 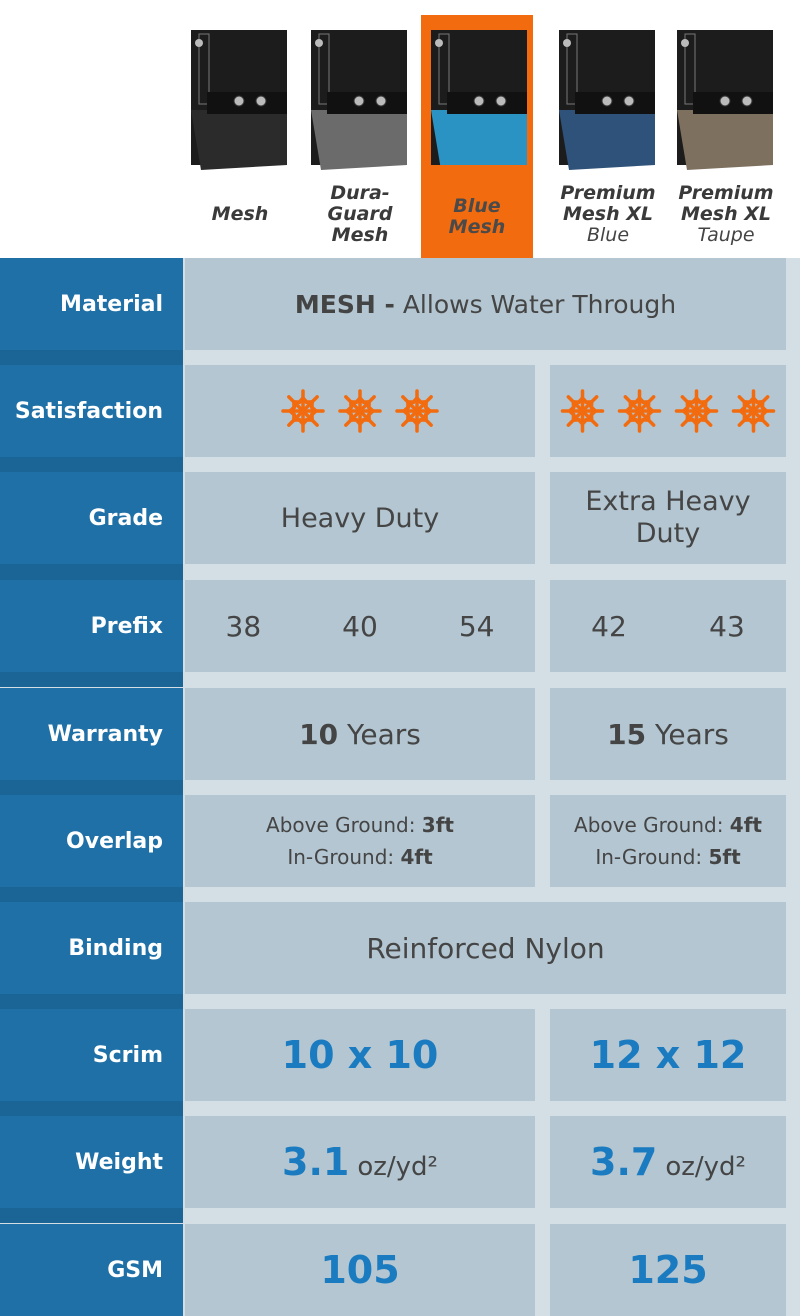 What do you see at coordinates (360, 1162) in the screenshot?
I see `cell: 3.1 oz/yd²` at bounding box center [360, 1162].